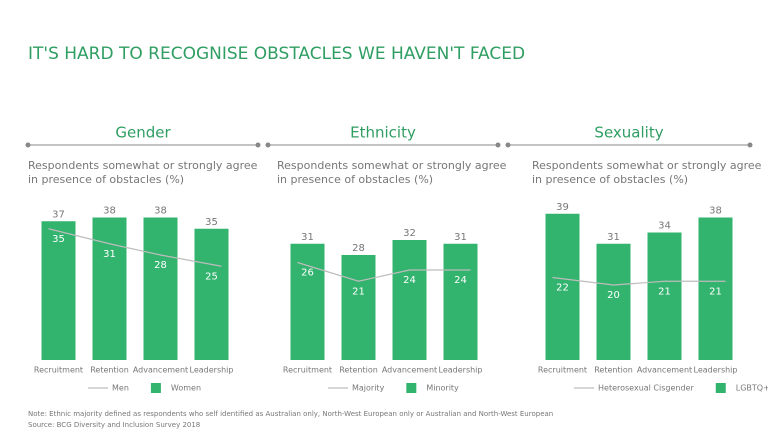 The height and width of the screenshot is (448, 768). What do you see at coordinates (409, 233) in the screenshot?
I see `value-label: 32` at bounding box center [409, 233].